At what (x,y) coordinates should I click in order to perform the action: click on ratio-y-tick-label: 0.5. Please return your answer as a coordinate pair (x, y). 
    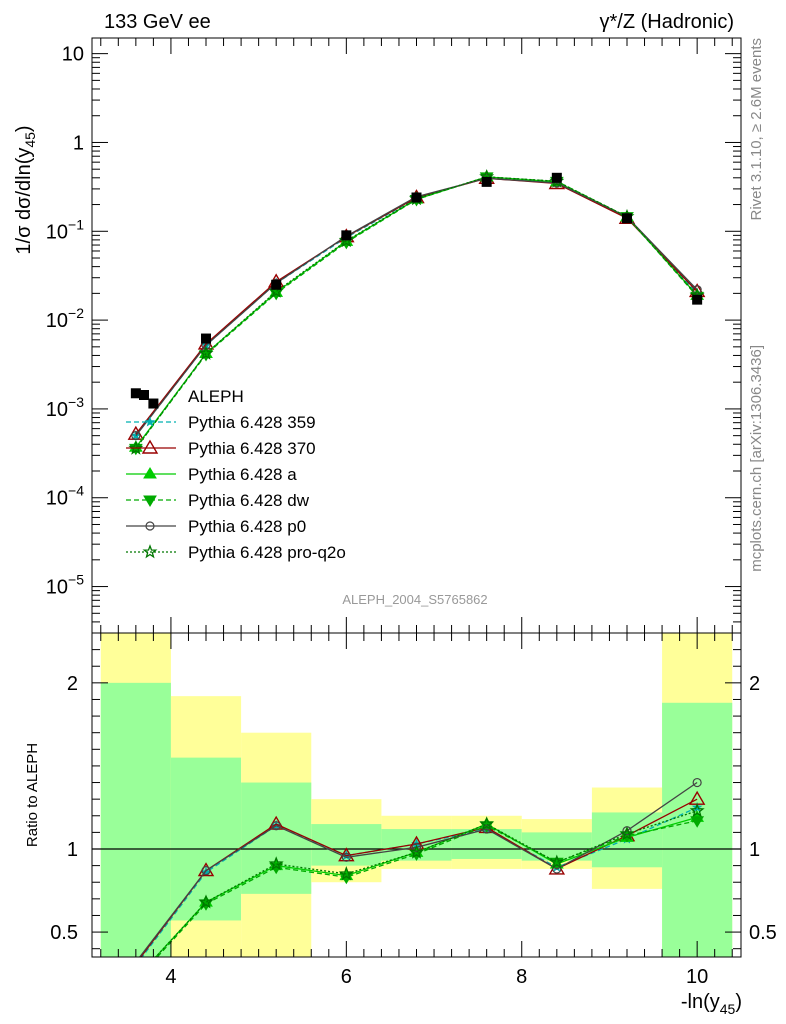
    Looking at the image, I should click on (64, 933).